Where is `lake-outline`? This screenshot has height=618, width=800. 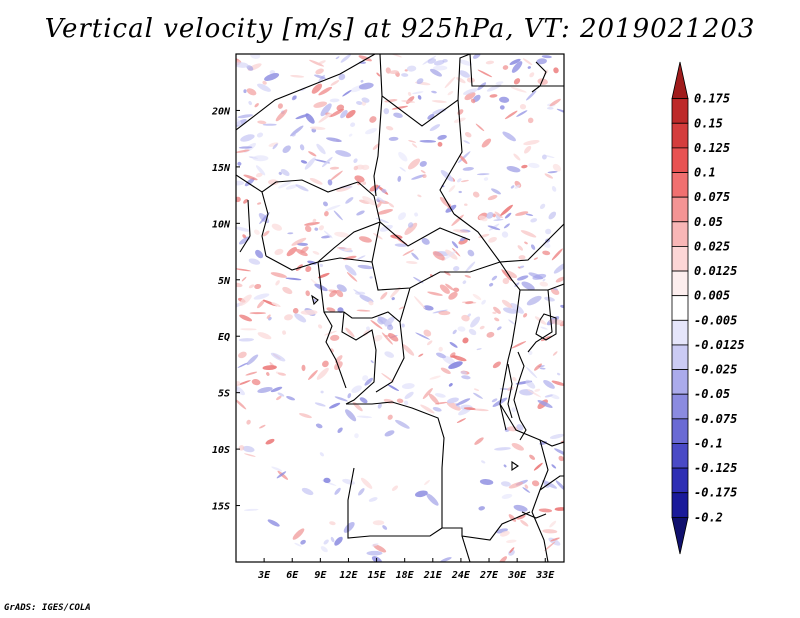
lake-outline is located at coordinates (546, 327).